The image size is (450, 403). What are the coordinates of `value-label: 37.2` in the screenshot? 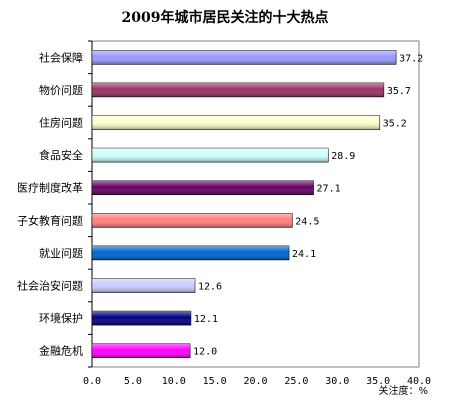 It's located at (411, 58).